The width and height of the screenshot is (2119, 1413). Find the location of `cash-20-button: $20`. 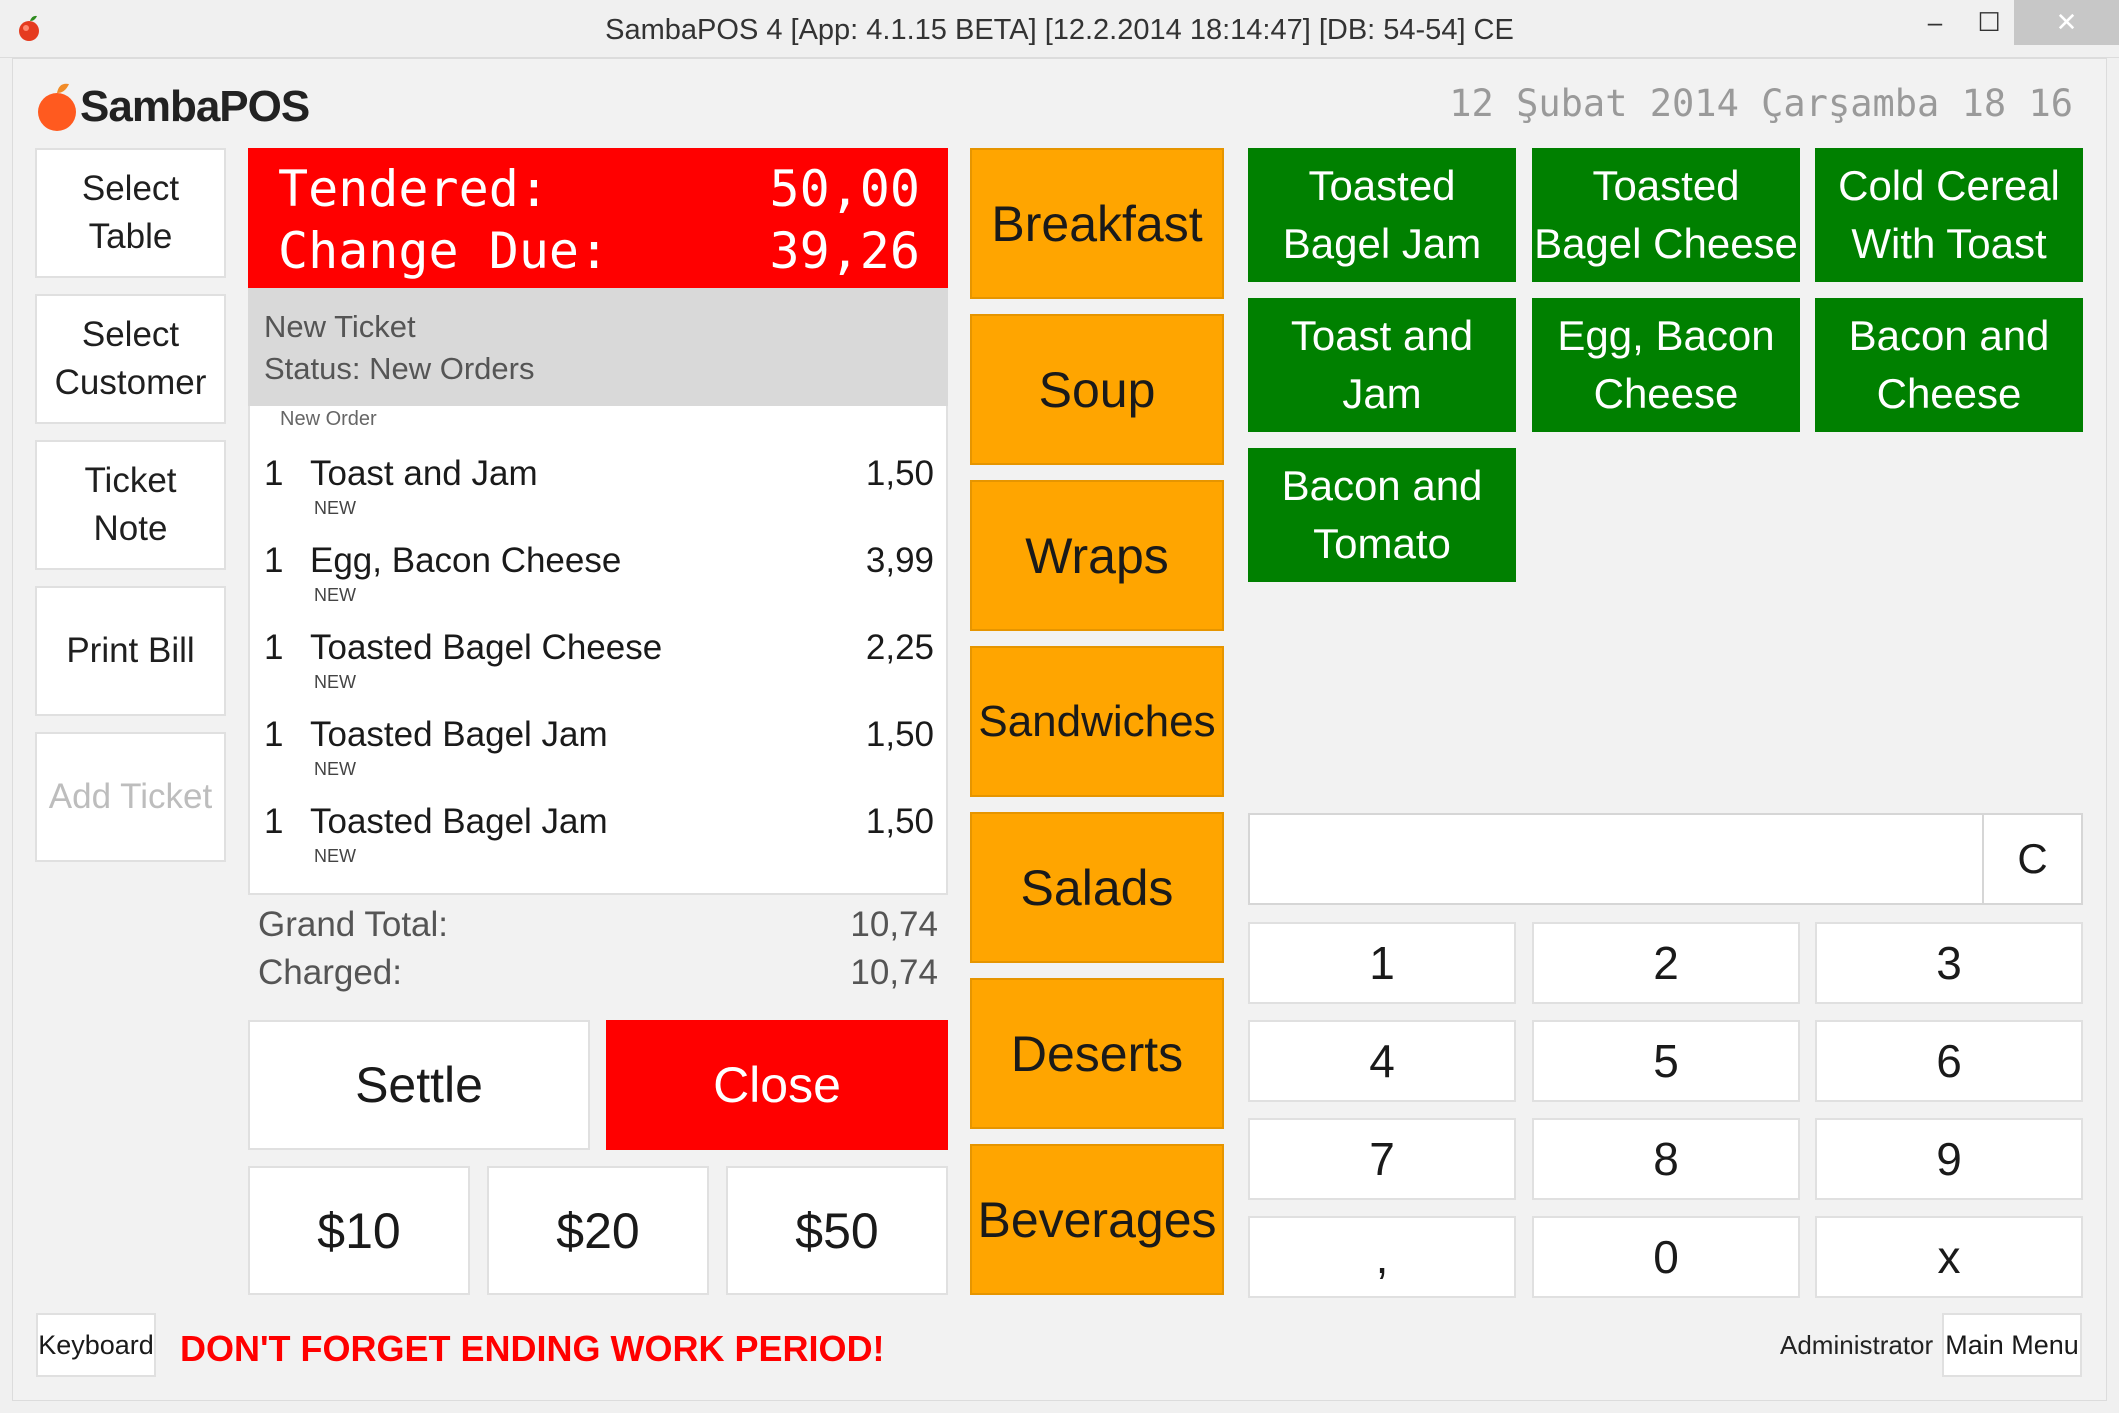

cash-20-button: $20 is located at coordinates (598, 1230).